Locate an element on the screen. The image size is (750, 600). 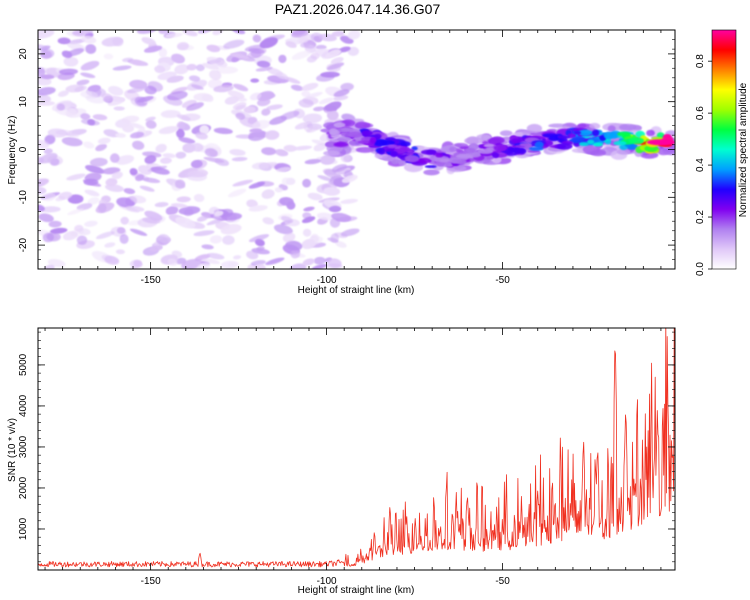
ridge-halo-blob is located at coordinates (339, 125).